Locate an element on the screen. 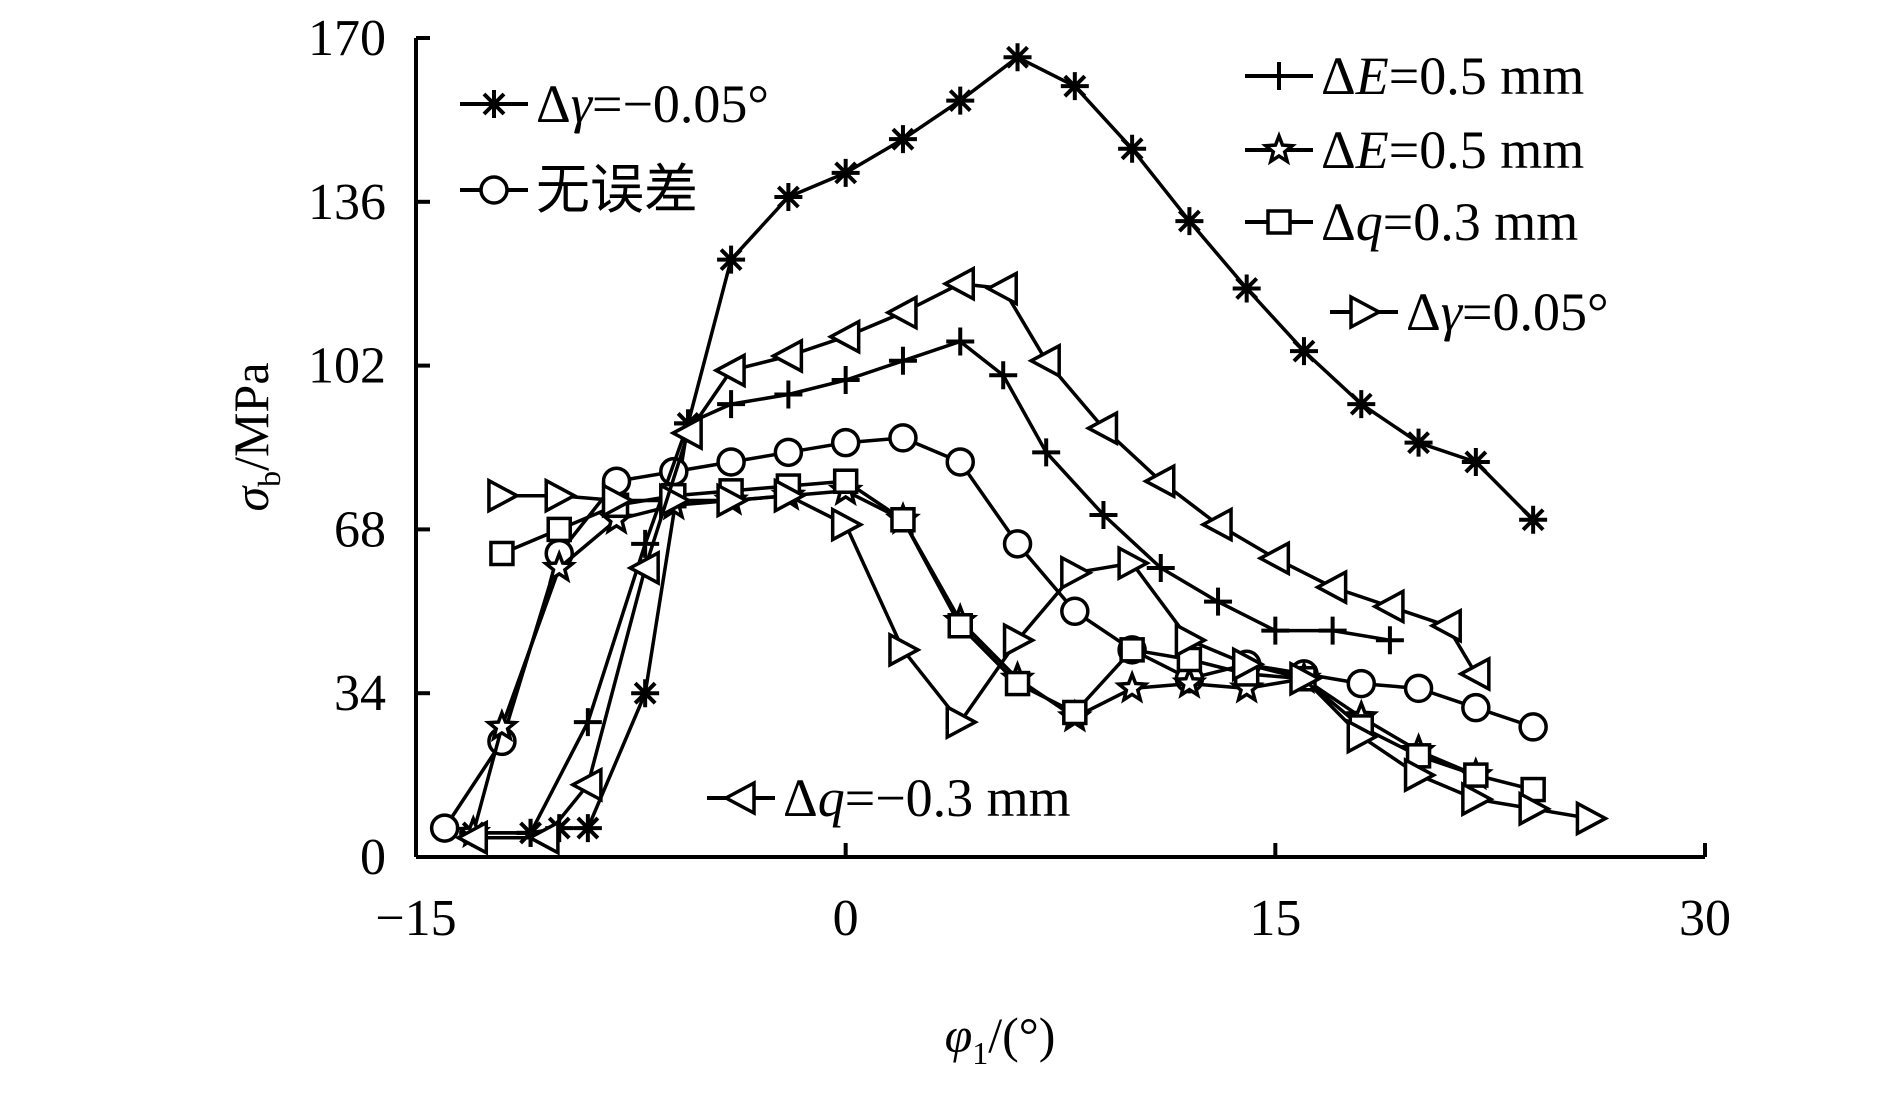  y-tick-label: 102 is located at coordinates (347, 366).